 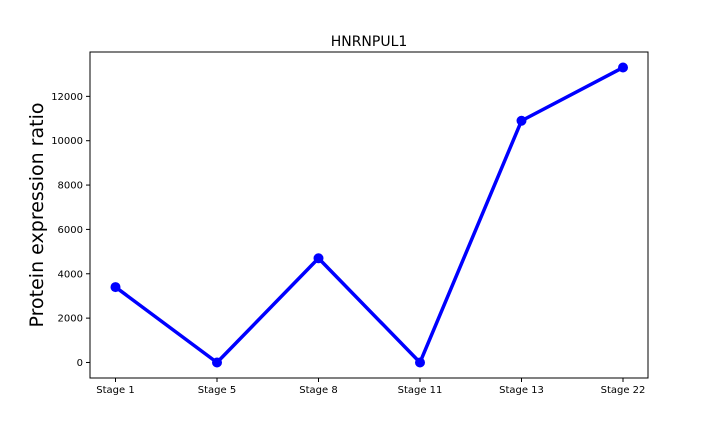 I want to click on y-tick-label: 10000, so click(x=67, y=141).